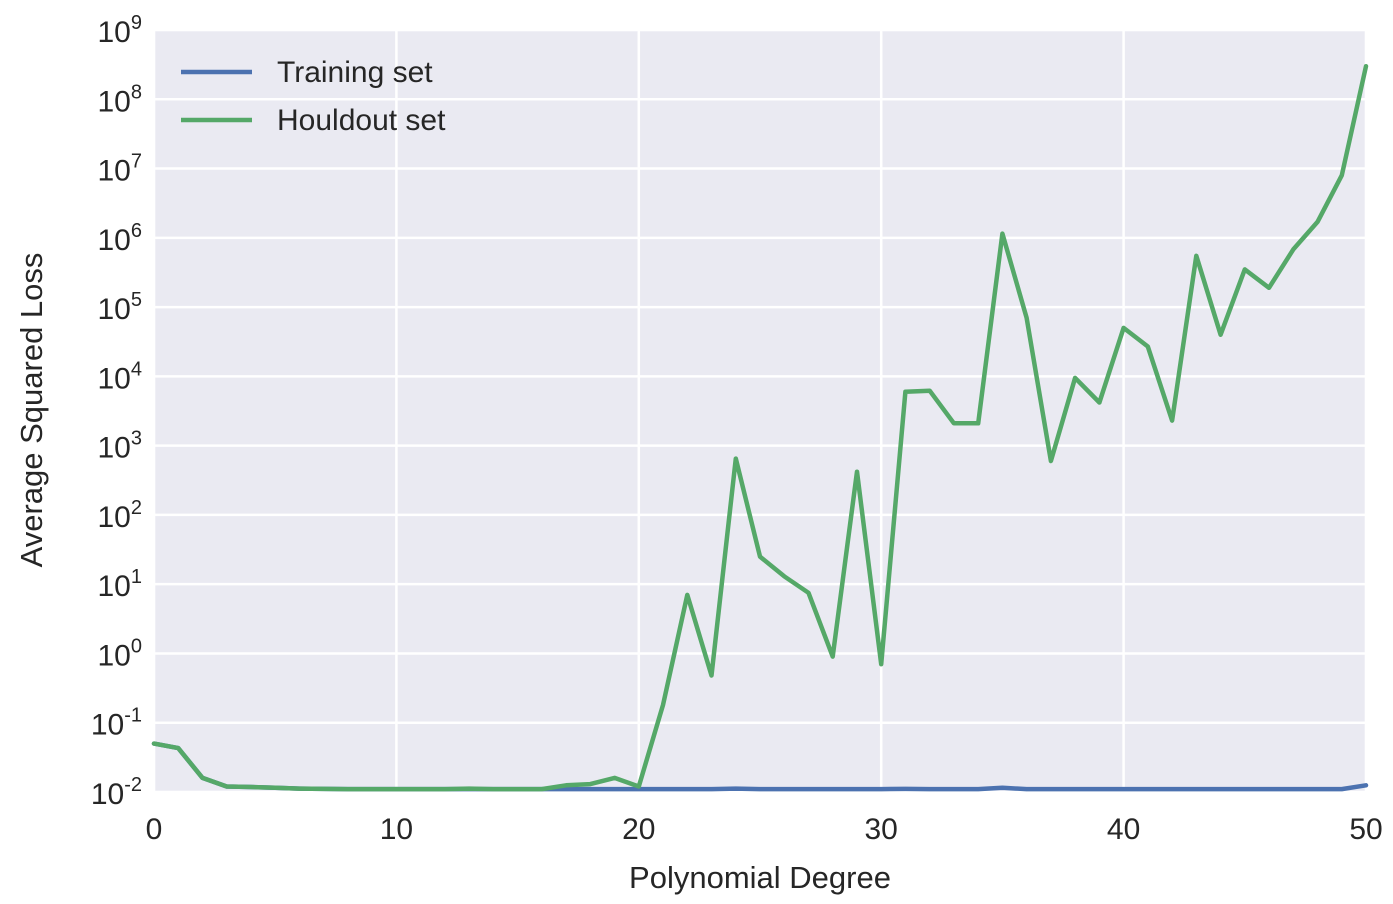 Image resolution: width=1393 pixels, height=904 pixels. Describe the element at coordinates (760, 877) in the screenshot. I see `x-axis-label: Polynomial Degree` at that location.